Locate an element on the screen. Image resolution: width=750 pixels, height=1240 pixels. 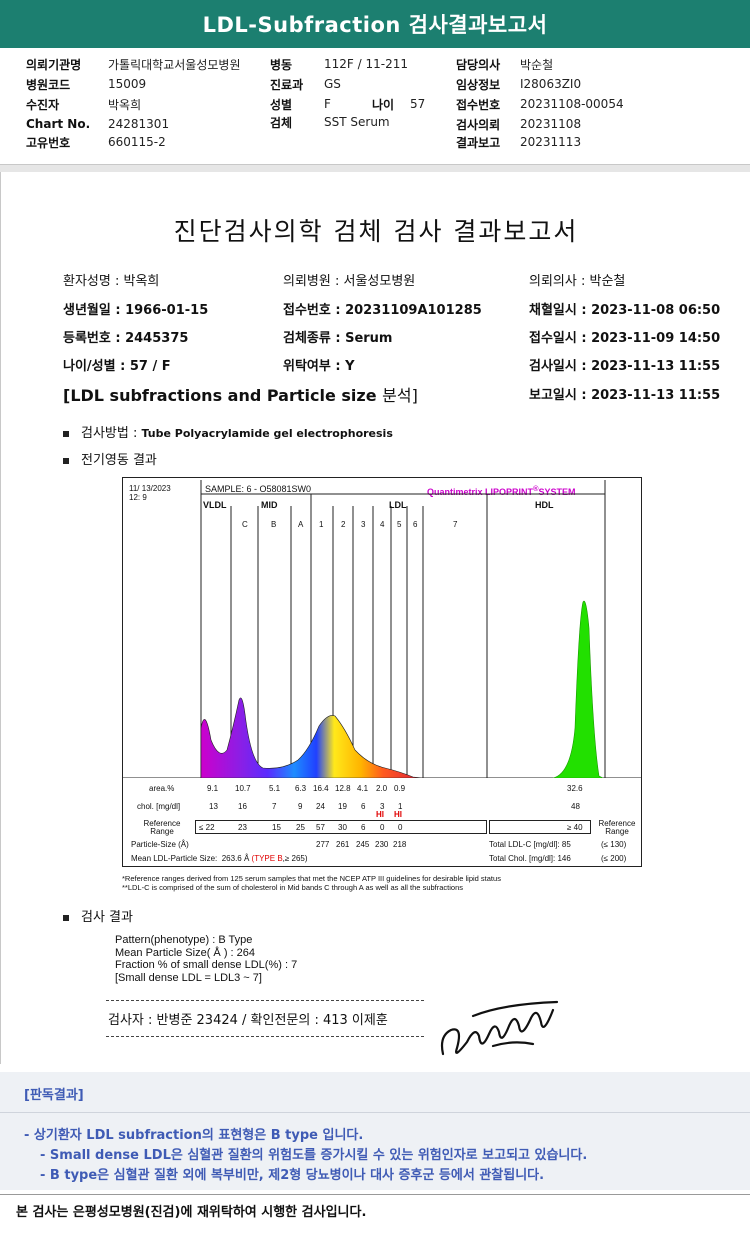
info-label: 고유번호 is located at coordinates (48, 142).